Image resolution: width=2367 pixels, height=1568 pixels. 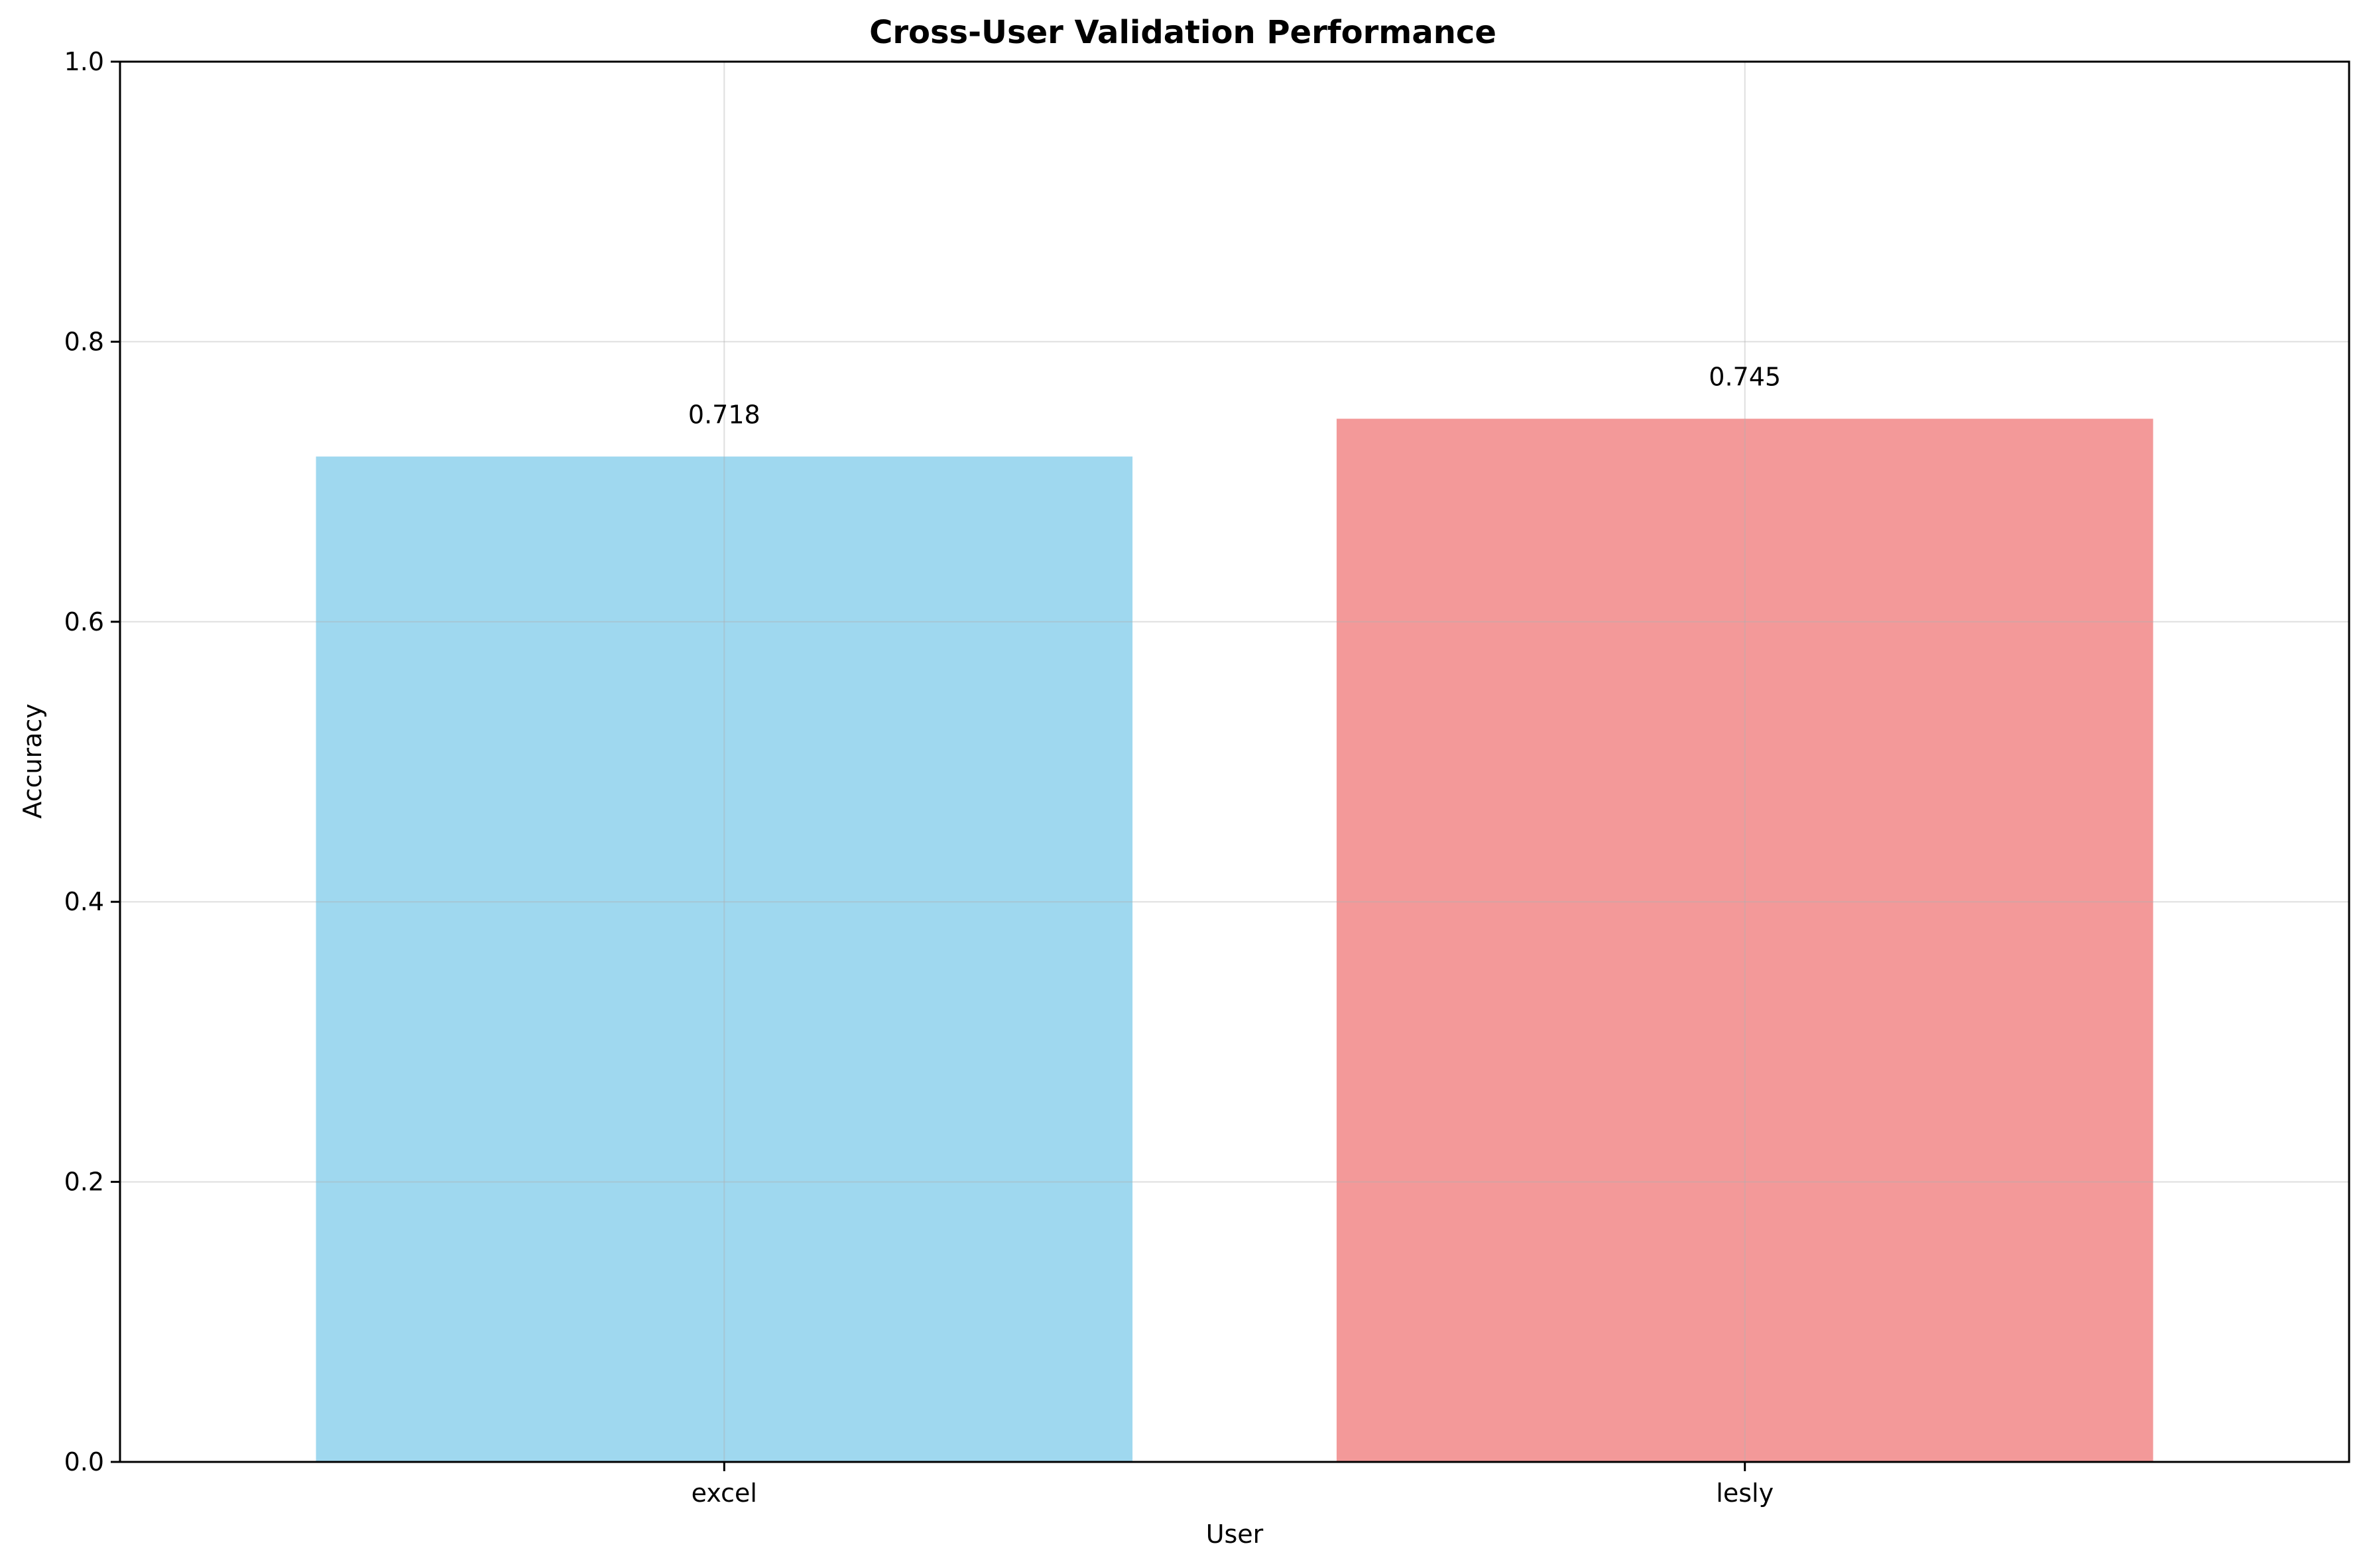 I want to click on y-tick-label: 1.0, so click(x=84, y=61).